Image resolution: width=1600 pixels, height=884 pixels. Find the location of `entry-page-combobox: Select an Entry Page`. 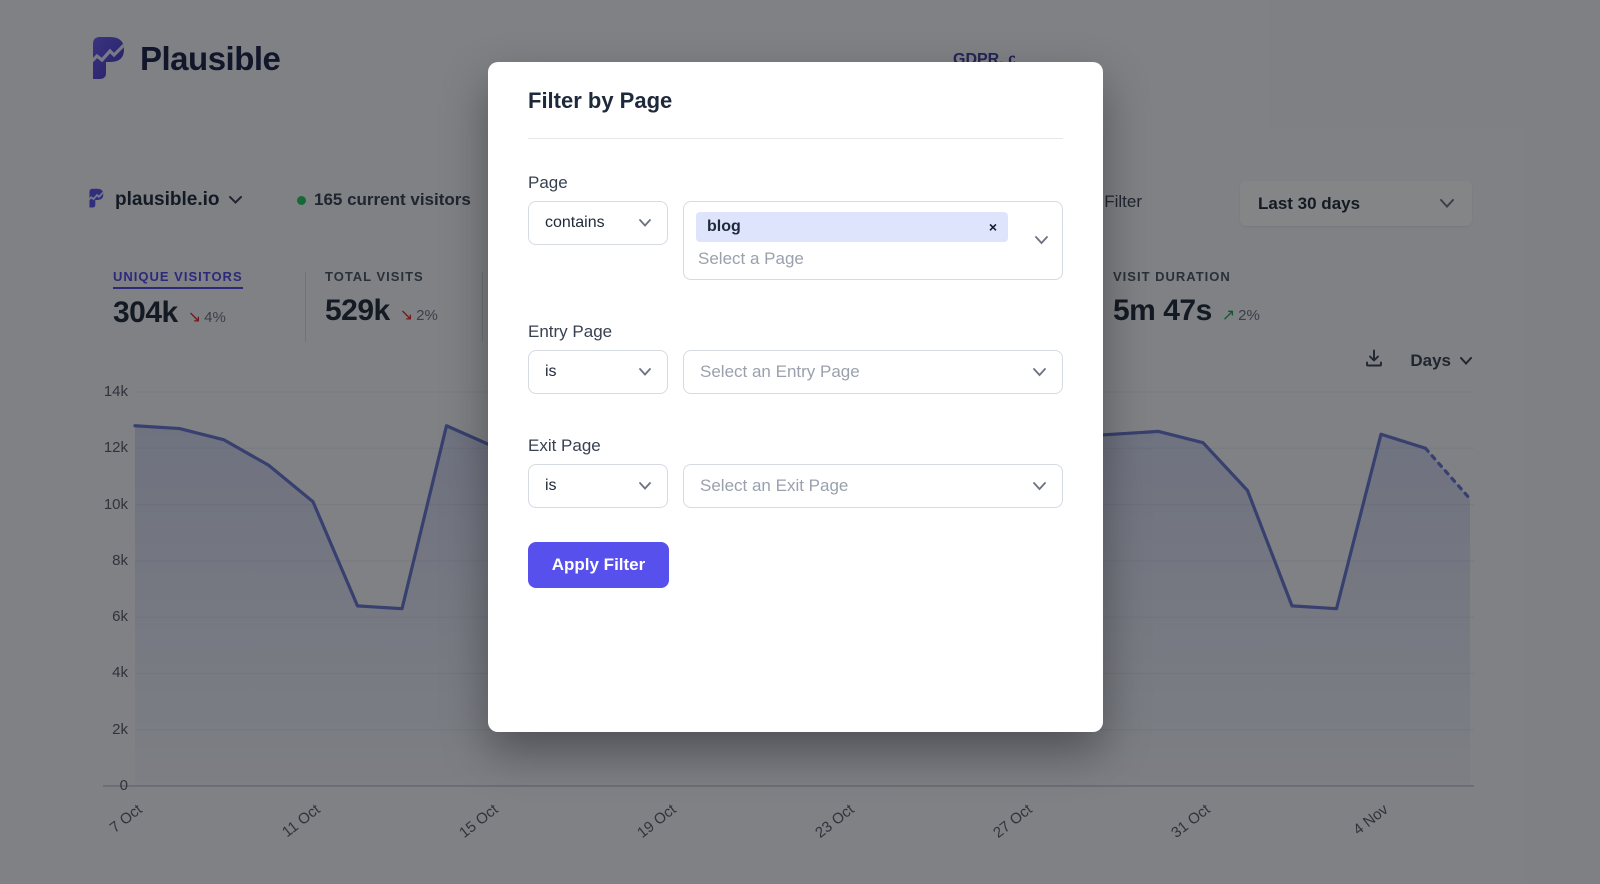

entry-page-combobox: Select an Entry Page is located at coordinates (873, 372).